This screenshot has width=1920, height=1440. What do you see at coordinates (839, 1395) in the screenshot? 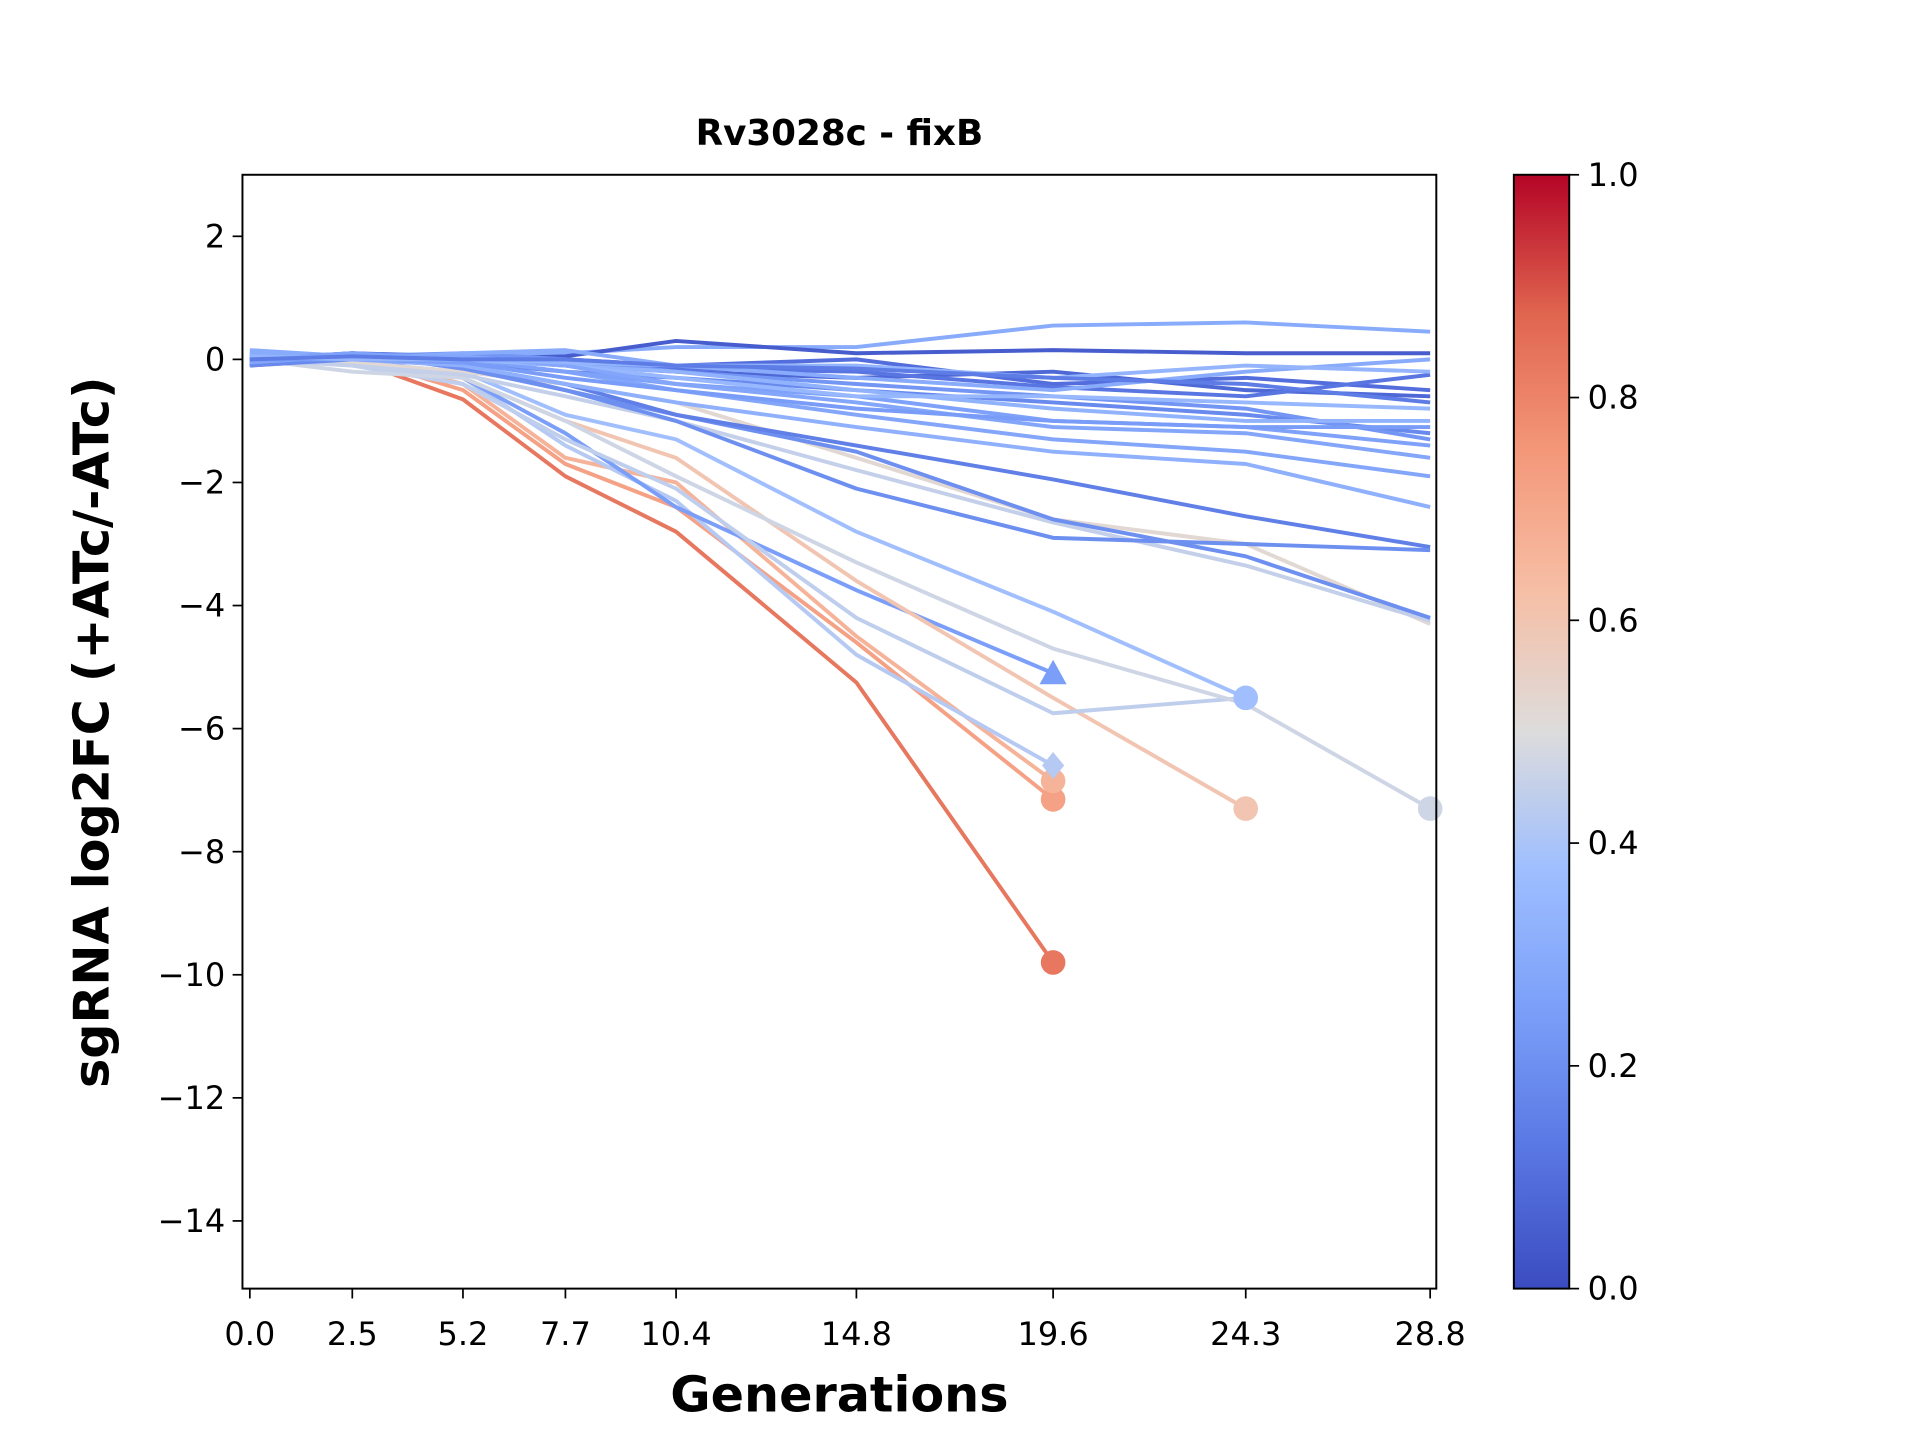
I see `x-axis-label: Generations` at bounding box center [839, 1395].